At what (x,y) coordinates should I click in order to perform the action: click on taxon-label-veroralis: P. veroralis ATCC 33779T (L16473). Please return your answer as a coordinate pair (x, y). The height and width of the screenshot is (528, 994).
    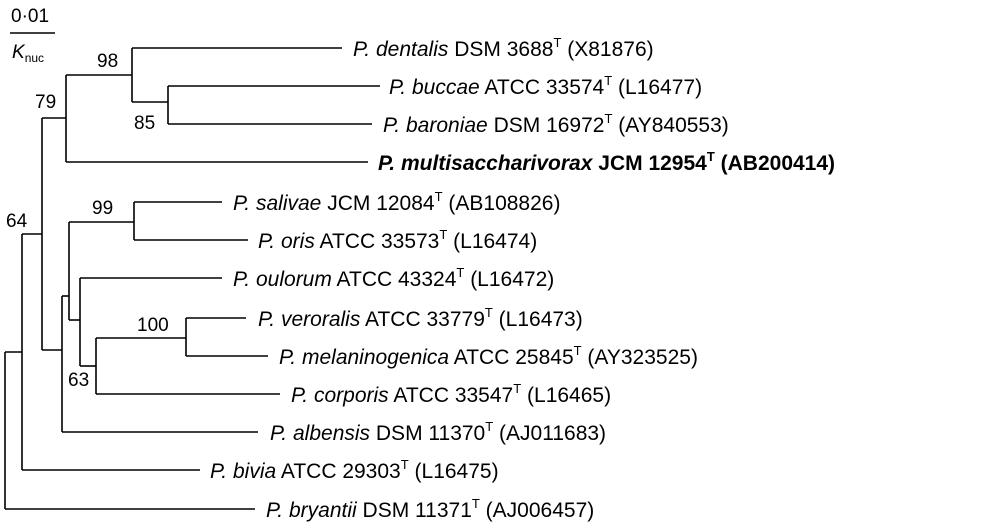
    Looking at the image, I should click on (420, 315).